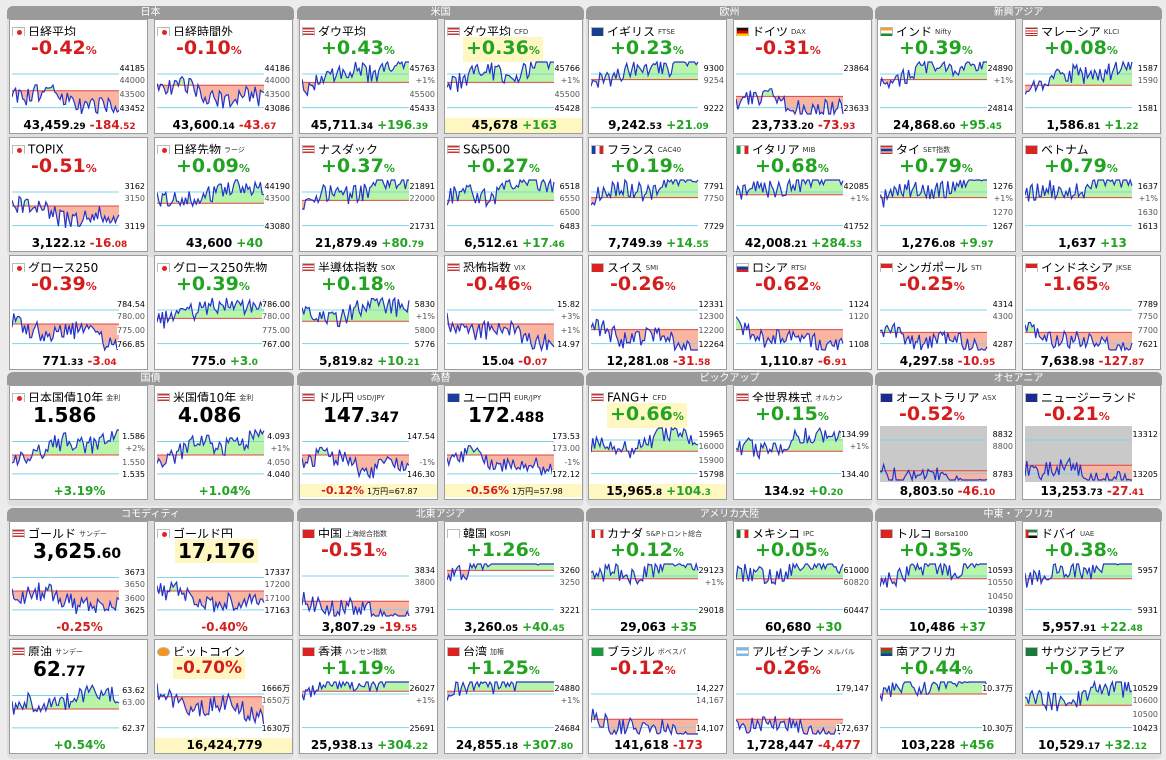 Image resolution: width=1166 pixels, height=760 pixels. I want to click on index-card: ドイツ DAX -0.31% 23864 23633 23,733.20 -73.93, so click(802, 76).